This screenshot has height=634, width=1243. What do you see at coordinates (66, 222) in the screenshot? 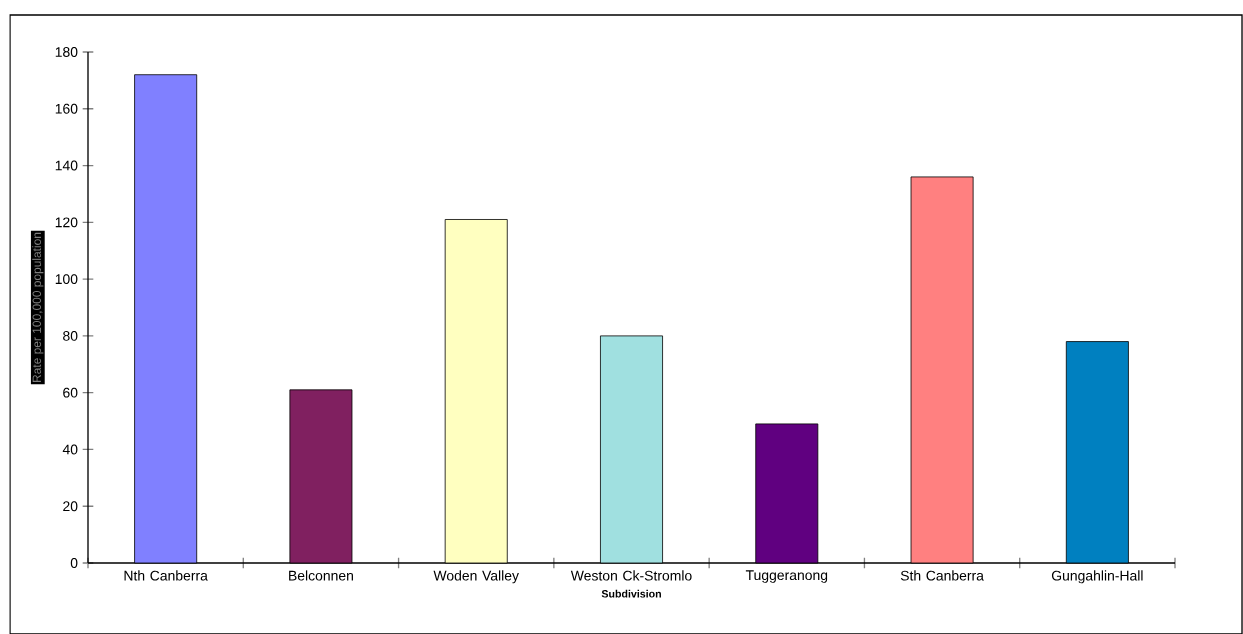
I see `y-tick-label: 120` at bounding box center [66, 222].